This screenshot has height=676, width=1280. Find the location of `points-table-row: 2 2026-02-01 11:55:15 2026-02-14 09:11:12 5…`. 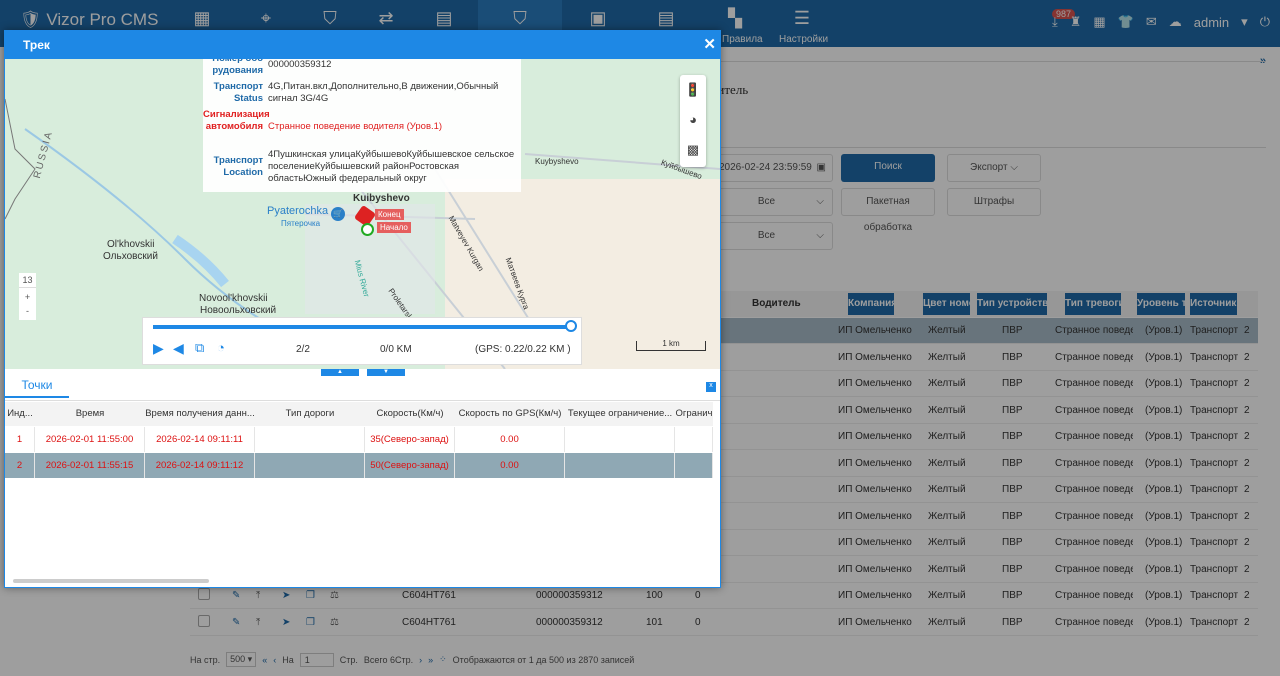

points-table-row: 2 2026-02-01 11:55:15 2026-02-14 09:11:12 5… is located at coordinates (359, 465).